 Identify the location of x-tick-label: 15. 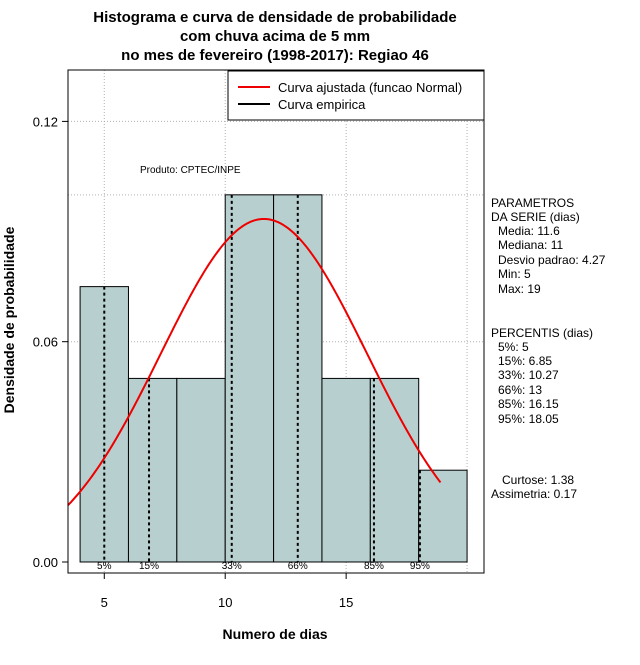
(346, 602).